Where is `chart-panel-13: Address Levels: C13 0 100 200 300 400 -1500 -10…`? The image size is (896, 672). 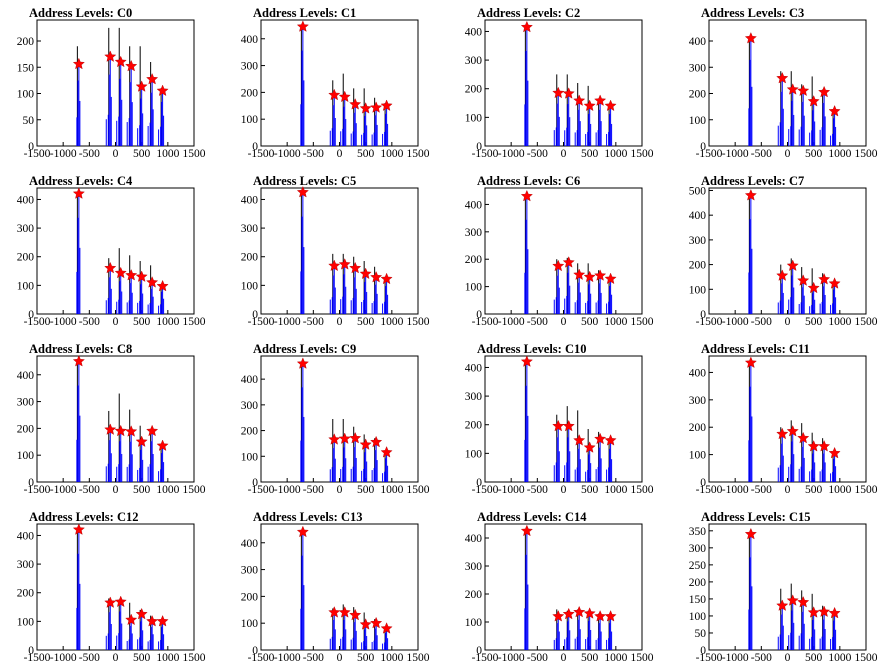 chart-panel-13: Address Levels: C13 0 100 200 300 400 -1500 -10… is located at coordinates (335, 587).